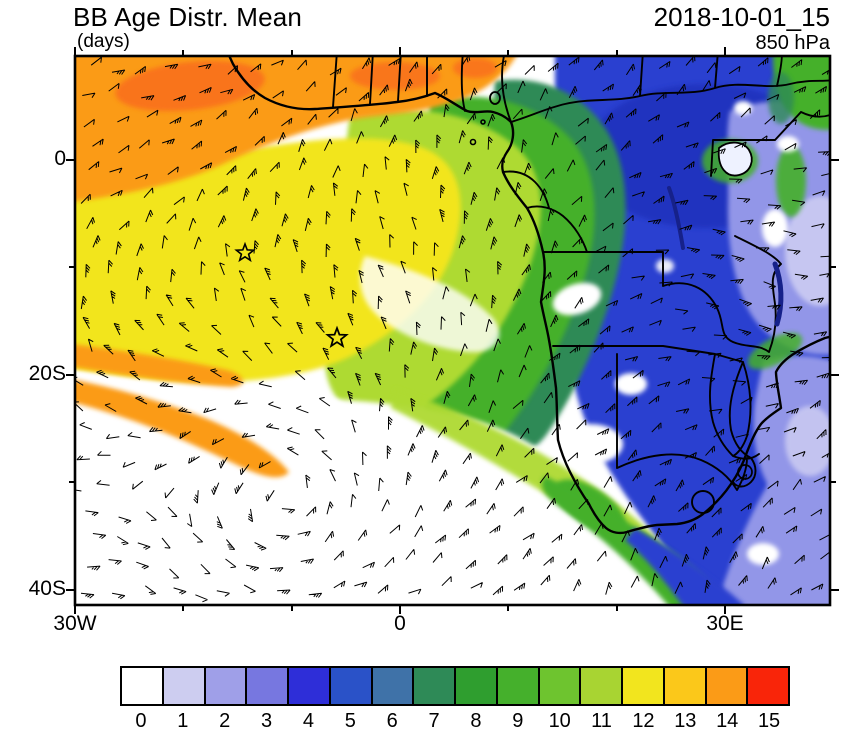 Image resolution: width=850 pixels, height=750 pixels. Describe the element at coordinates (643, 721) in the screenshot. I see `colorbar-label-12: 12` at that location.